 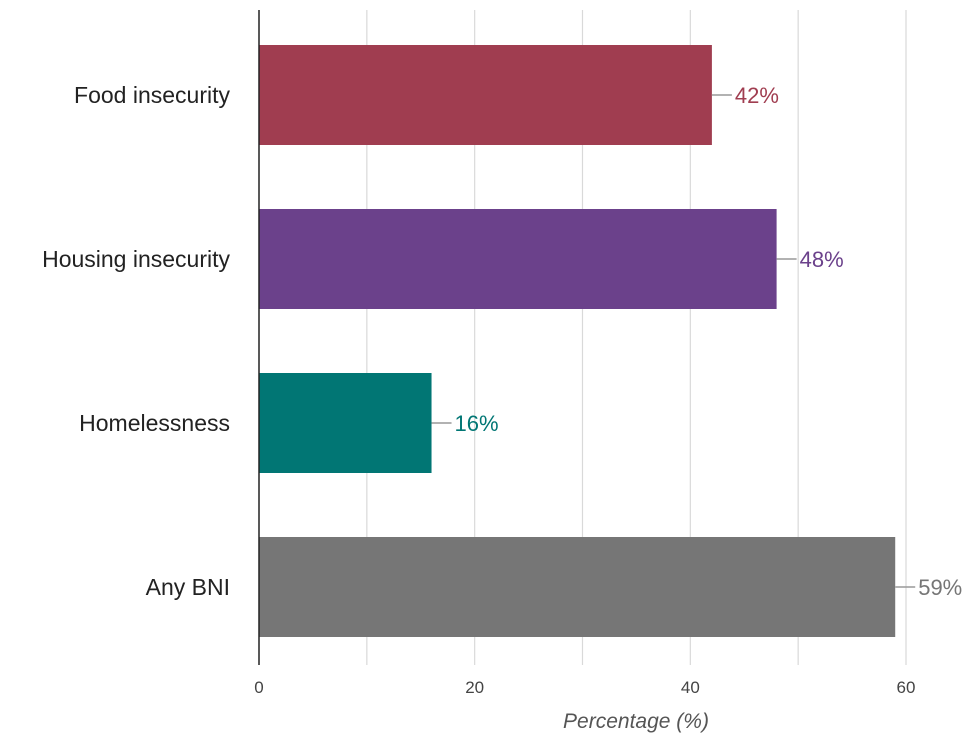 I want to click on category-label-homelessness: Homelessness, so click(x=154, y=423).